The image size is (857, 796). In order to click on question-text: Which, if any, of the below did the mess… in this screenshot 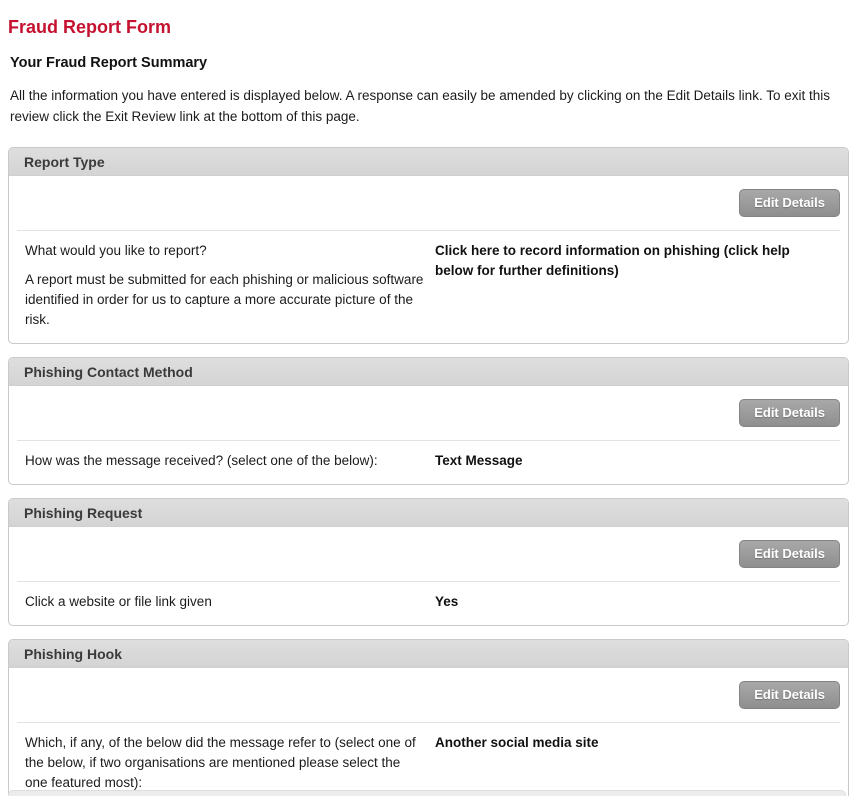, I will do `click(220, 762)`.